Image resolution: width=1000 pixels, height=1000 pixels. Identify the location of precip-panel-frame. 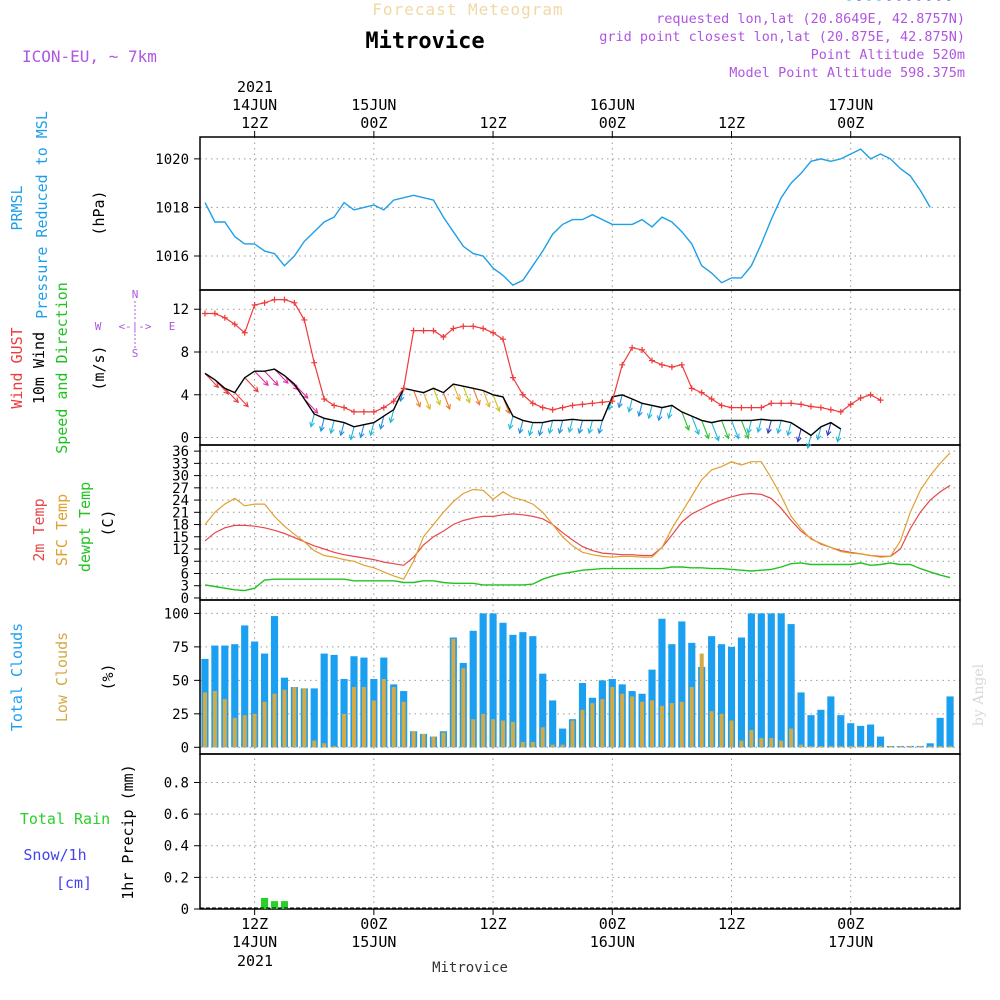
(580, 831).